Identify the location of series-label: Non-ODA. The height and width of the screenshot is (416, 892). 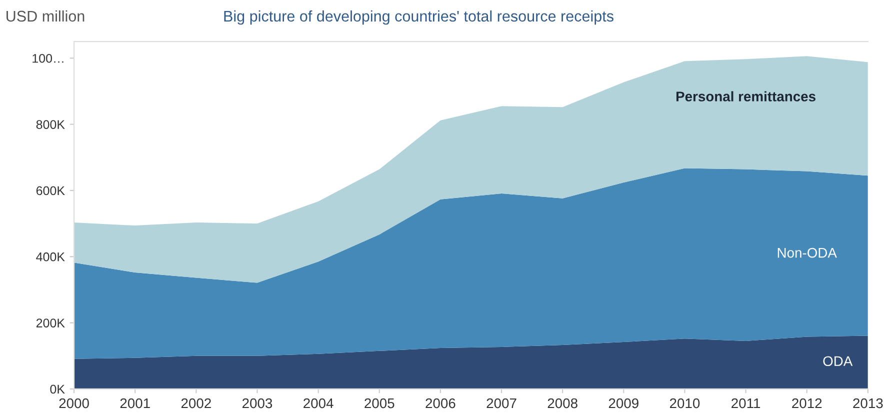
(807, 253).